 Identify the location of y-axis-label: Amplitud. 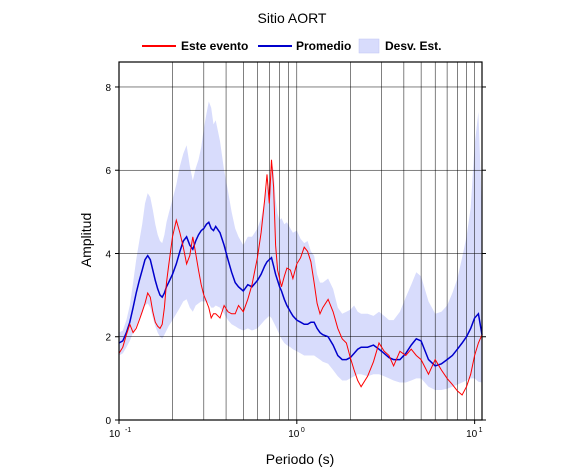
(86, 240).